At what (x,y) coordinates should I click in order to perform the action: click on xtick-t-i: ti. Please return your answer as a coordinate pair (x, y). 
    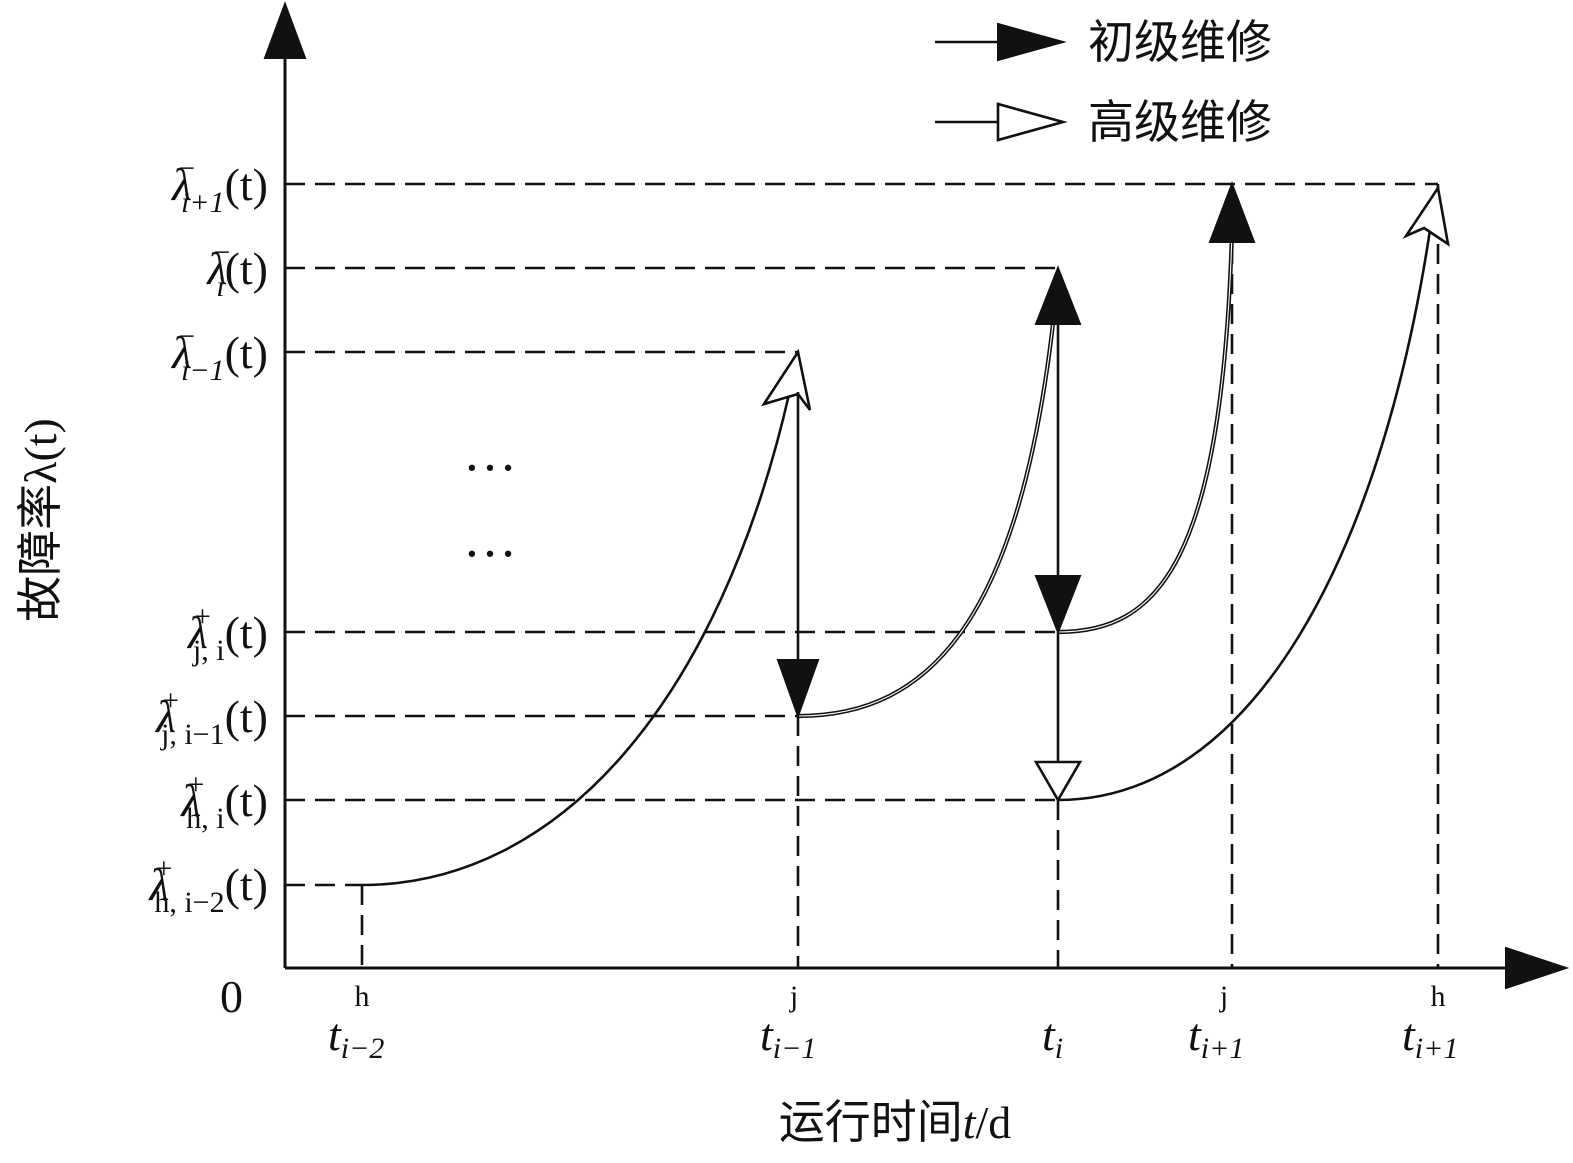
    Looking at the image, I should click on (1052, 1037).